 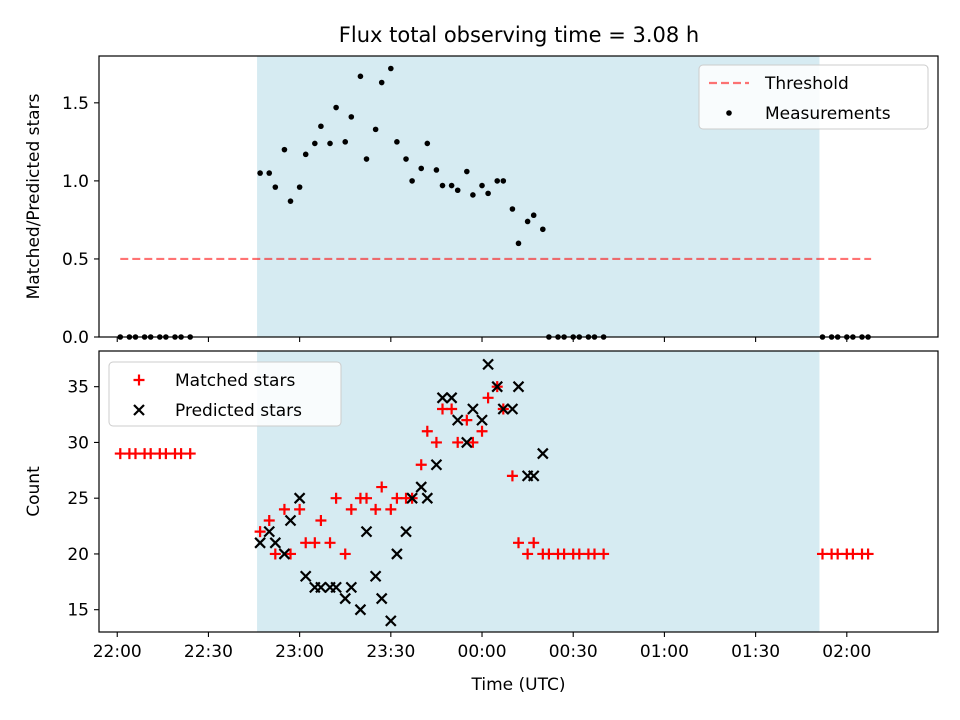 What do you see at coordinates (755, 652) in the screenshot?
I see `x-tick-label: 01:30` at bounding box center [755, 652].